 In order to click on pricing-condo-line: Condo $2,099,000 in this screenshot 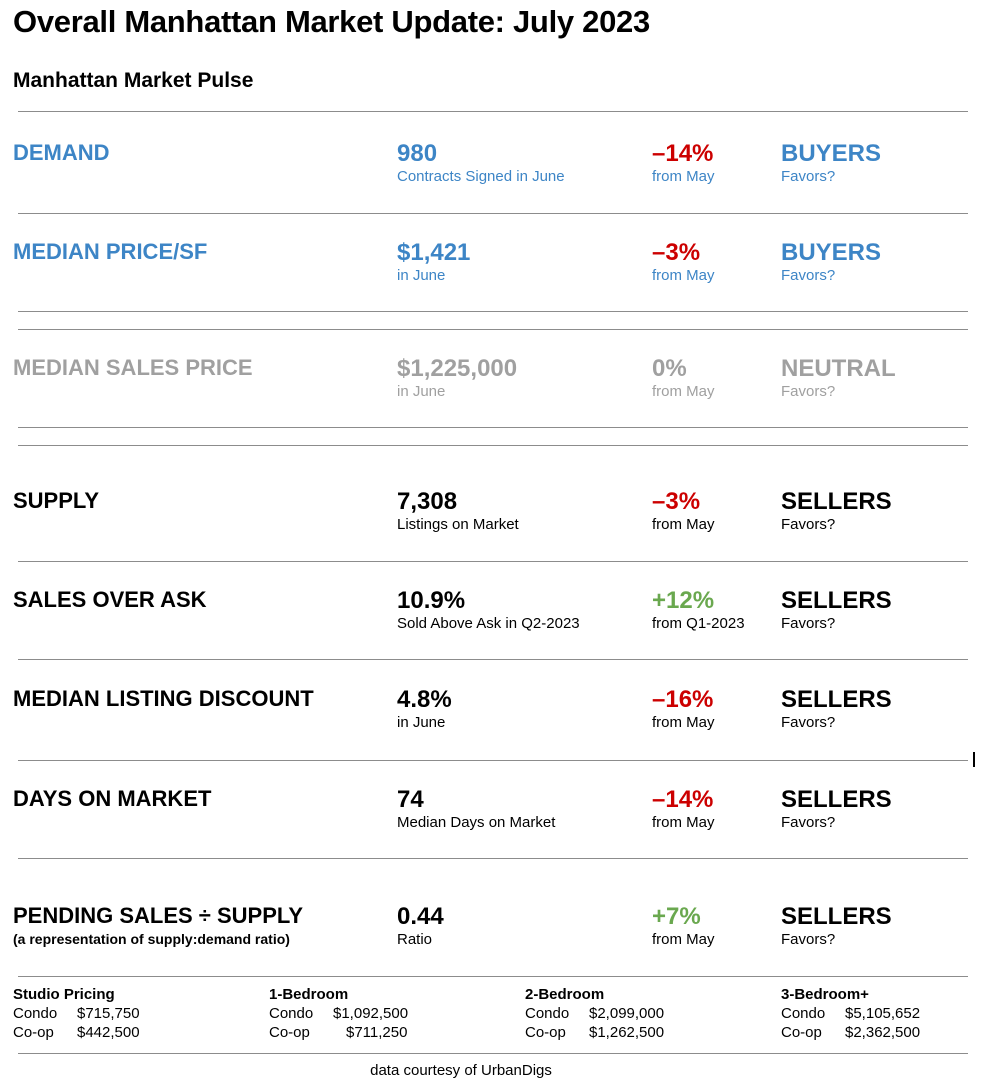, I will do `click(645, 1013)`.